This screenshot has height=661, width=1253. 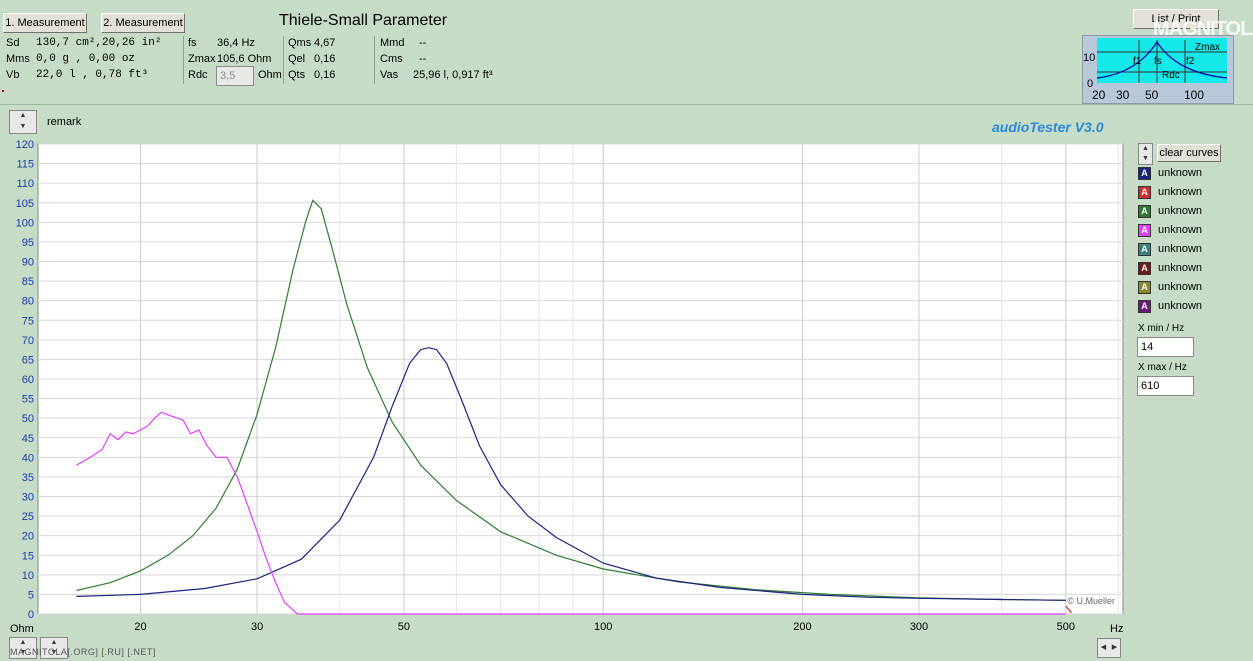 What do you see at coordinates (28, 498) in the screenshot?
I see `y-tick-label: 30` at bounding box center [28, 498].